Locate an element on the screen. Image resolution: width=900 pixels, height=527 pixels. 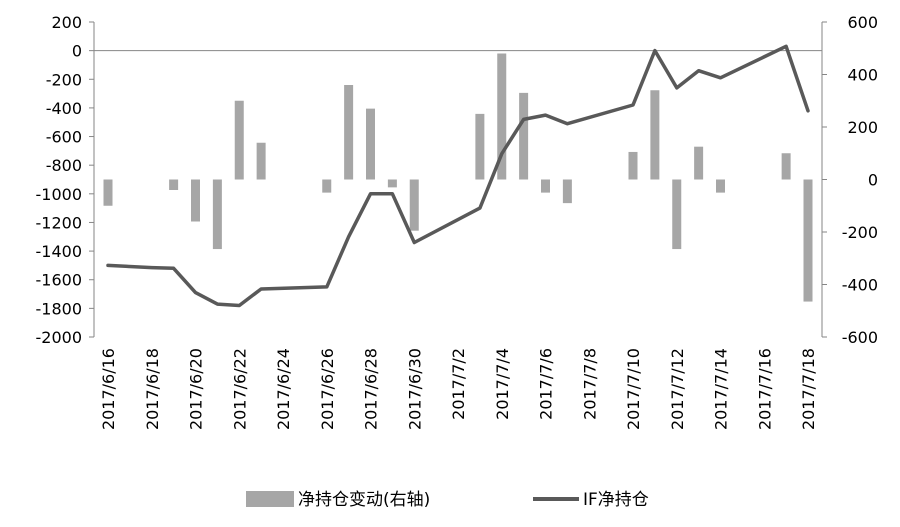
left-tick-label: 200 is located at coordinates (66, 22).